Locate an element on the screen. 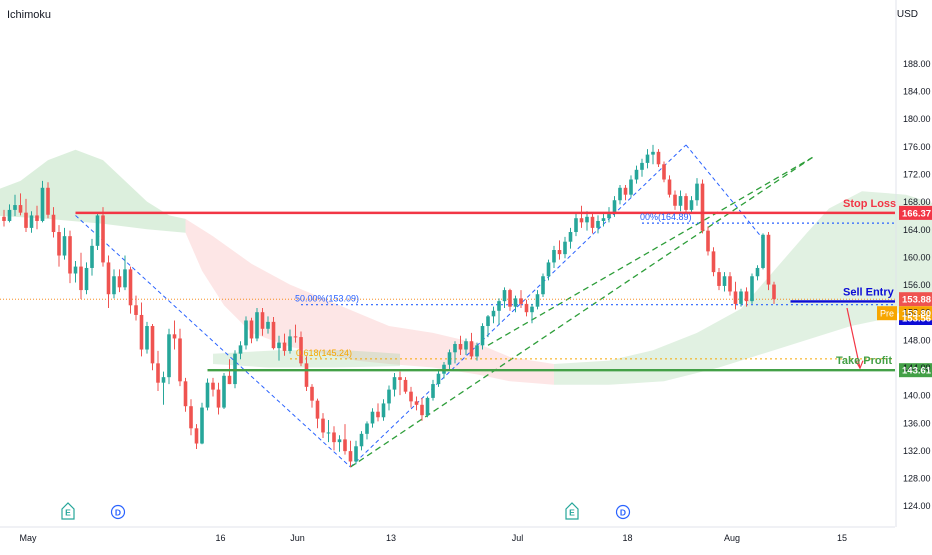 The height and width of the screenshot is (555, 932). y-tick-label: 172.00 is located at coordinates (917, 174).